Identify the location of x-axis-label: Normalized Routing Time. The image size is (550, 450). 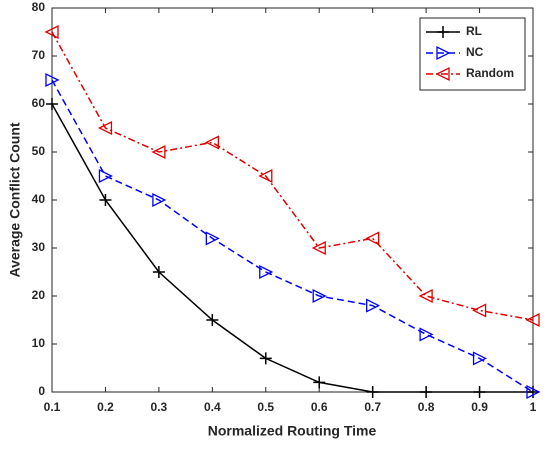
(292, 431).